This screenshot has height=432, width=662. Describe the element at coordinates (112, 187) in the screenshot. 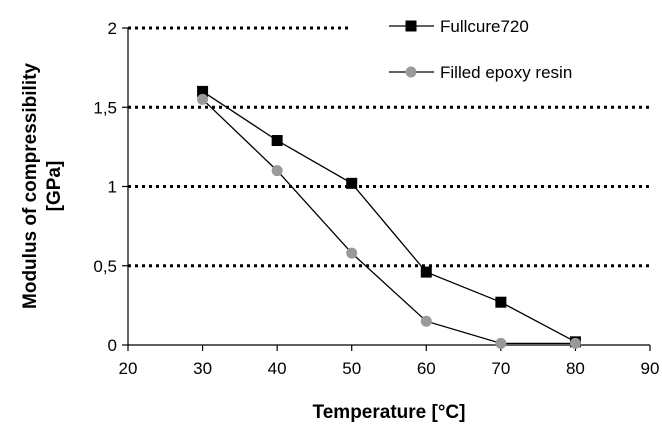

I see `y-tick-label-2: 1` at that location.